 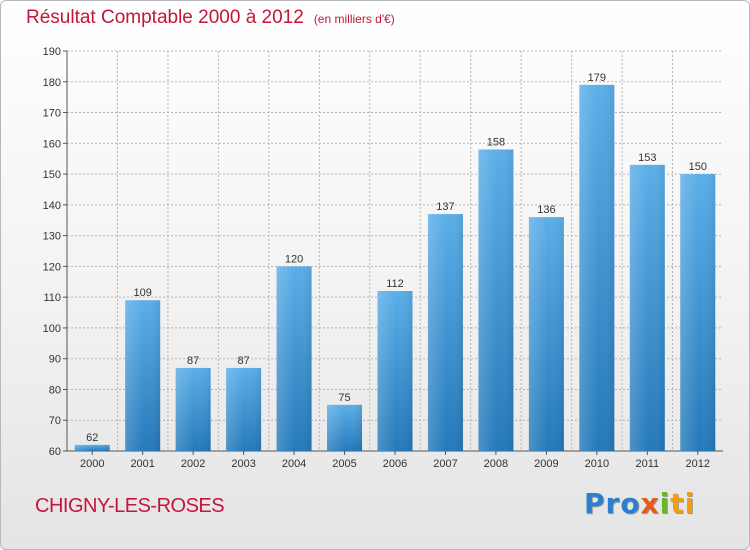 I want to click on data-label-2002: 87, so click(x=193, y=361).